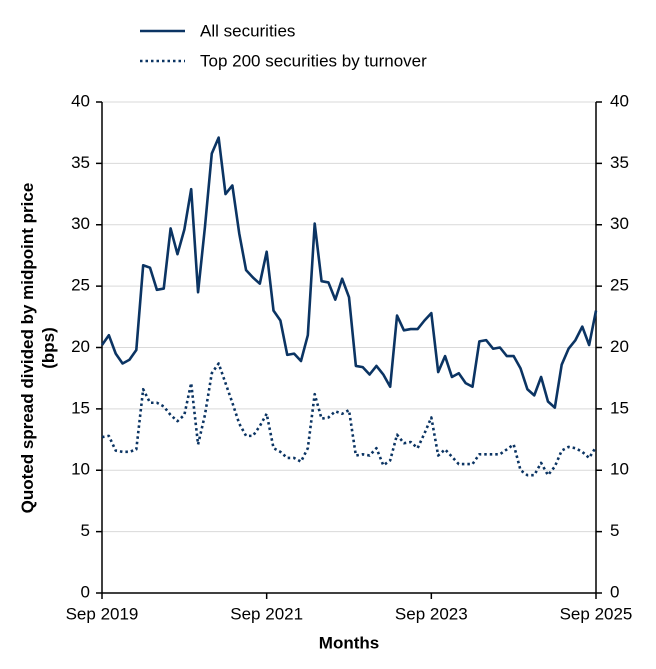 This screenshot has height=669, width=656. What do you see at coordinates (614, 530) in the screenshot?
I see `y2-tick-label: 5` at bounding box center [614, 530].